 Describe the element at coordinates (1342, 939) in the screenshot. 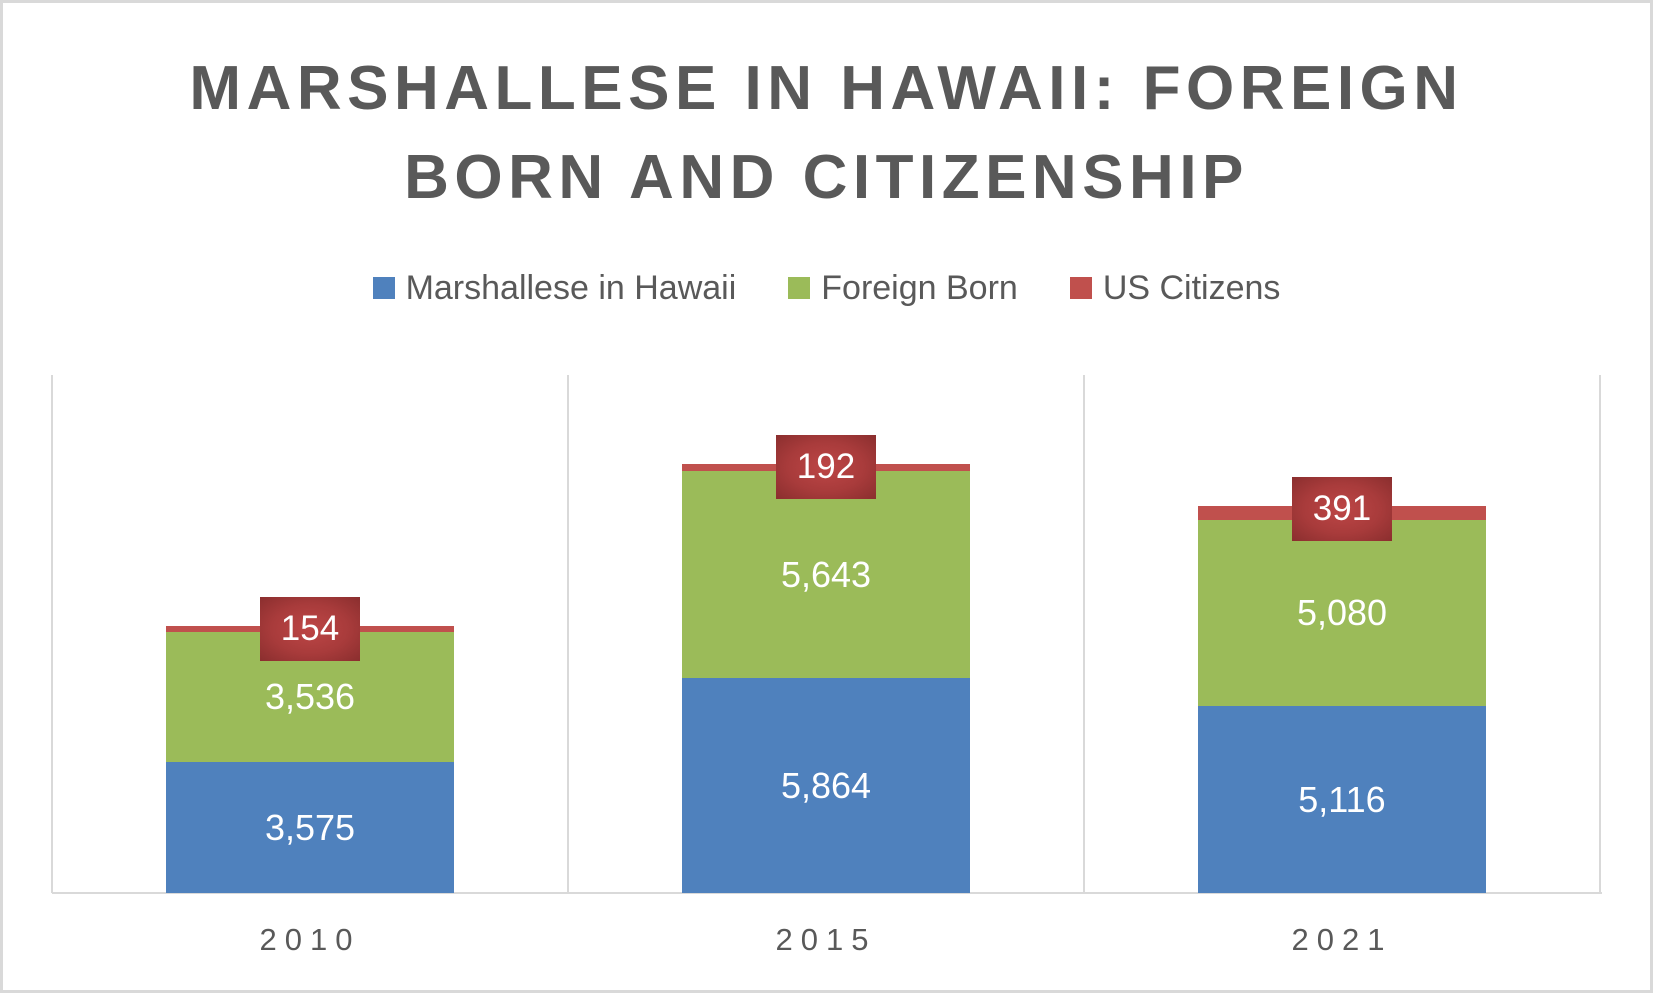

I see `x-tick-label: 2021` at that location.